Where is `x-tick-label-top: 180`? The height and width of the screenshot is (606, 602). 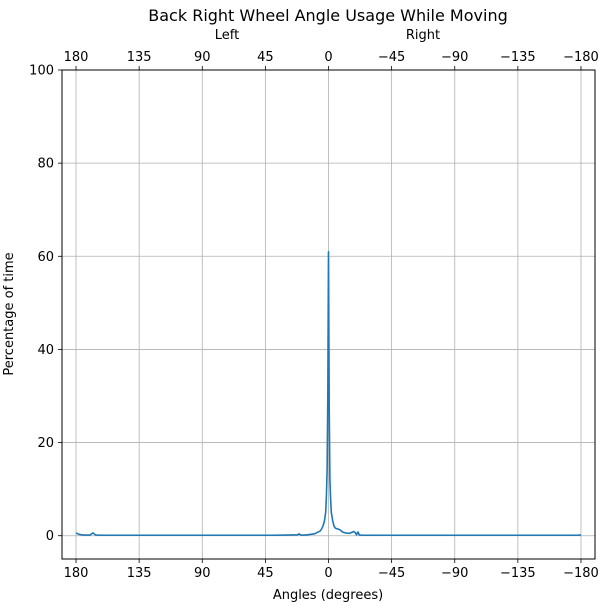
x-tick-label-top: 180 is located at coordinates (76, 57).